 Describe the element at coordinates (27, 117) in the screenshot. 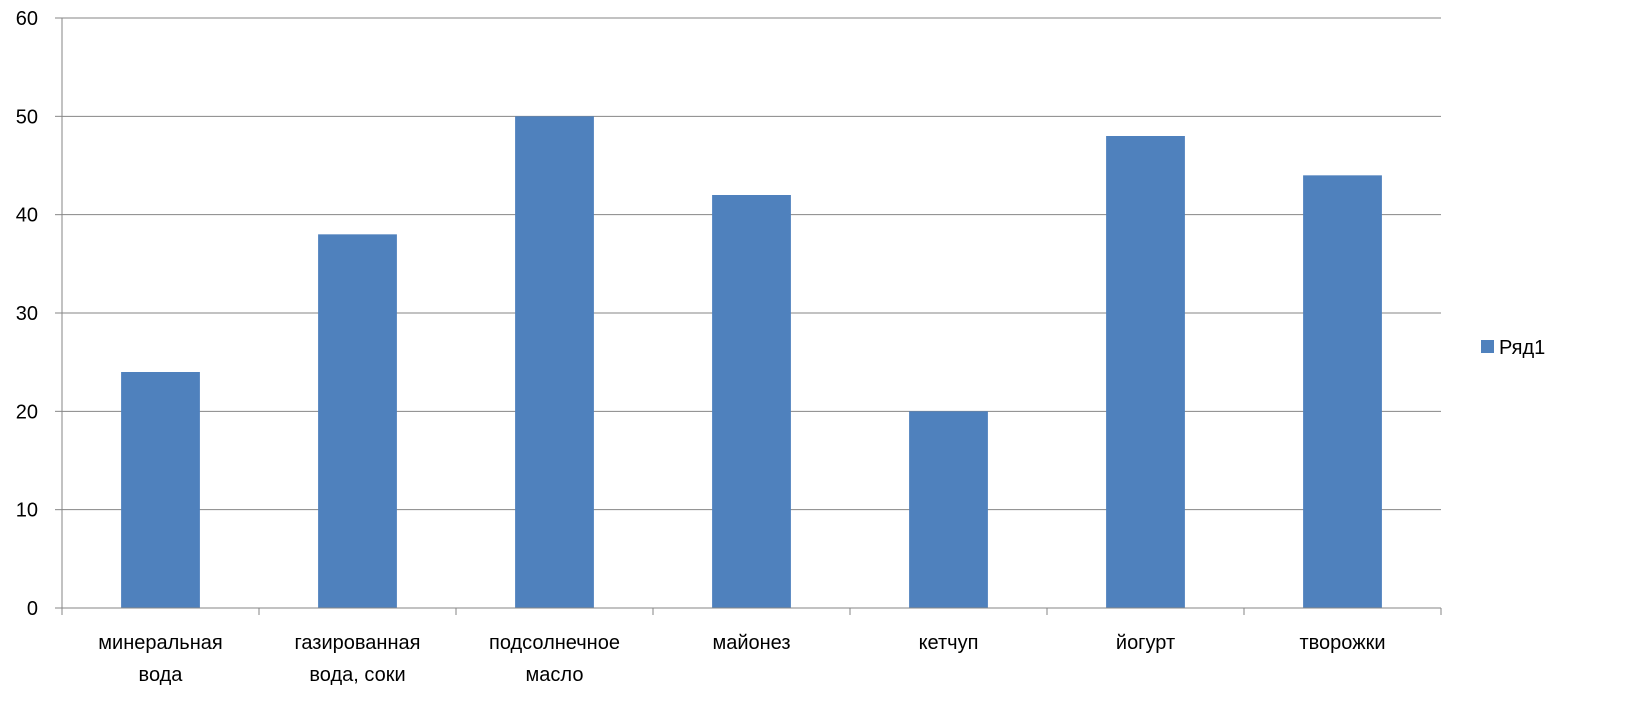

I see `y-tick-label: 50` at that location.